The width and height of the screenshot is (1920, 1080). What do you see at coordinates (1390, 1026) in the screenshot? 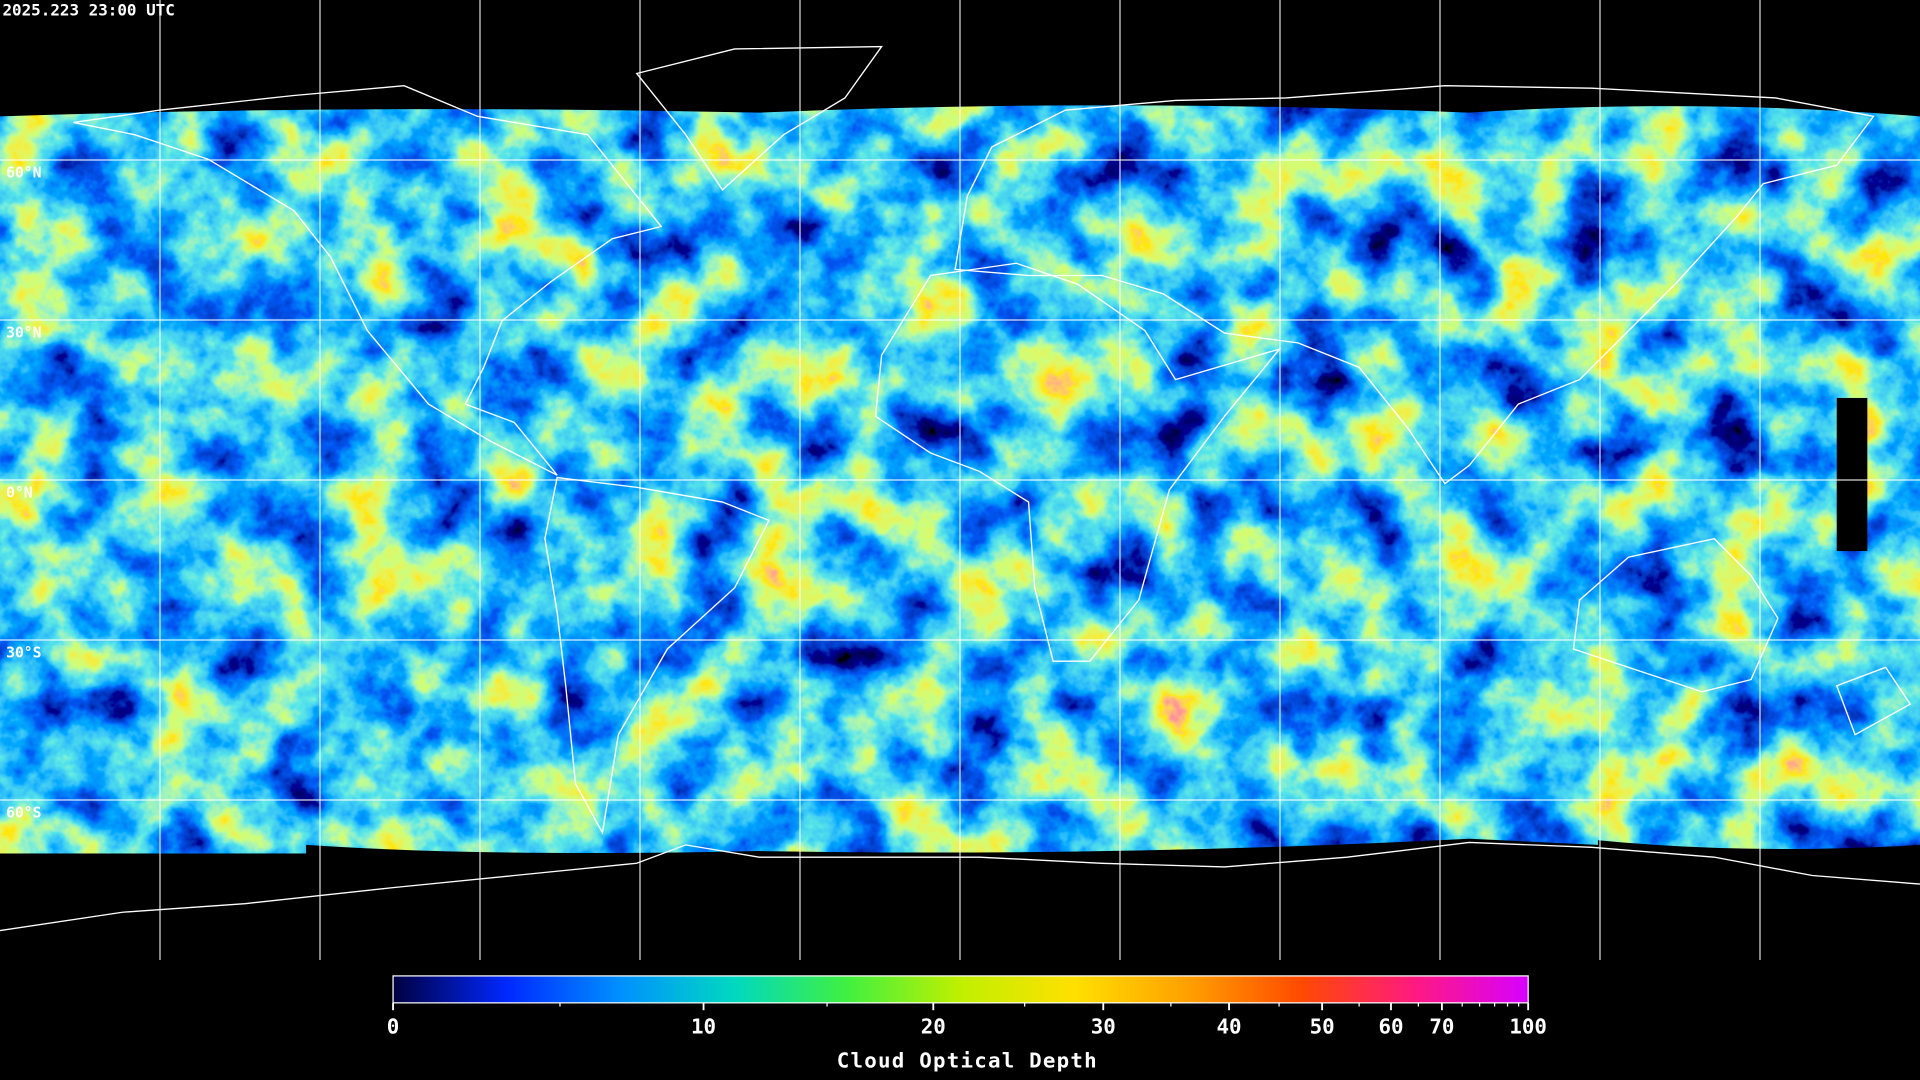
I see `colorbar-tick-label: 60` at bounding box center [1390, 1026].